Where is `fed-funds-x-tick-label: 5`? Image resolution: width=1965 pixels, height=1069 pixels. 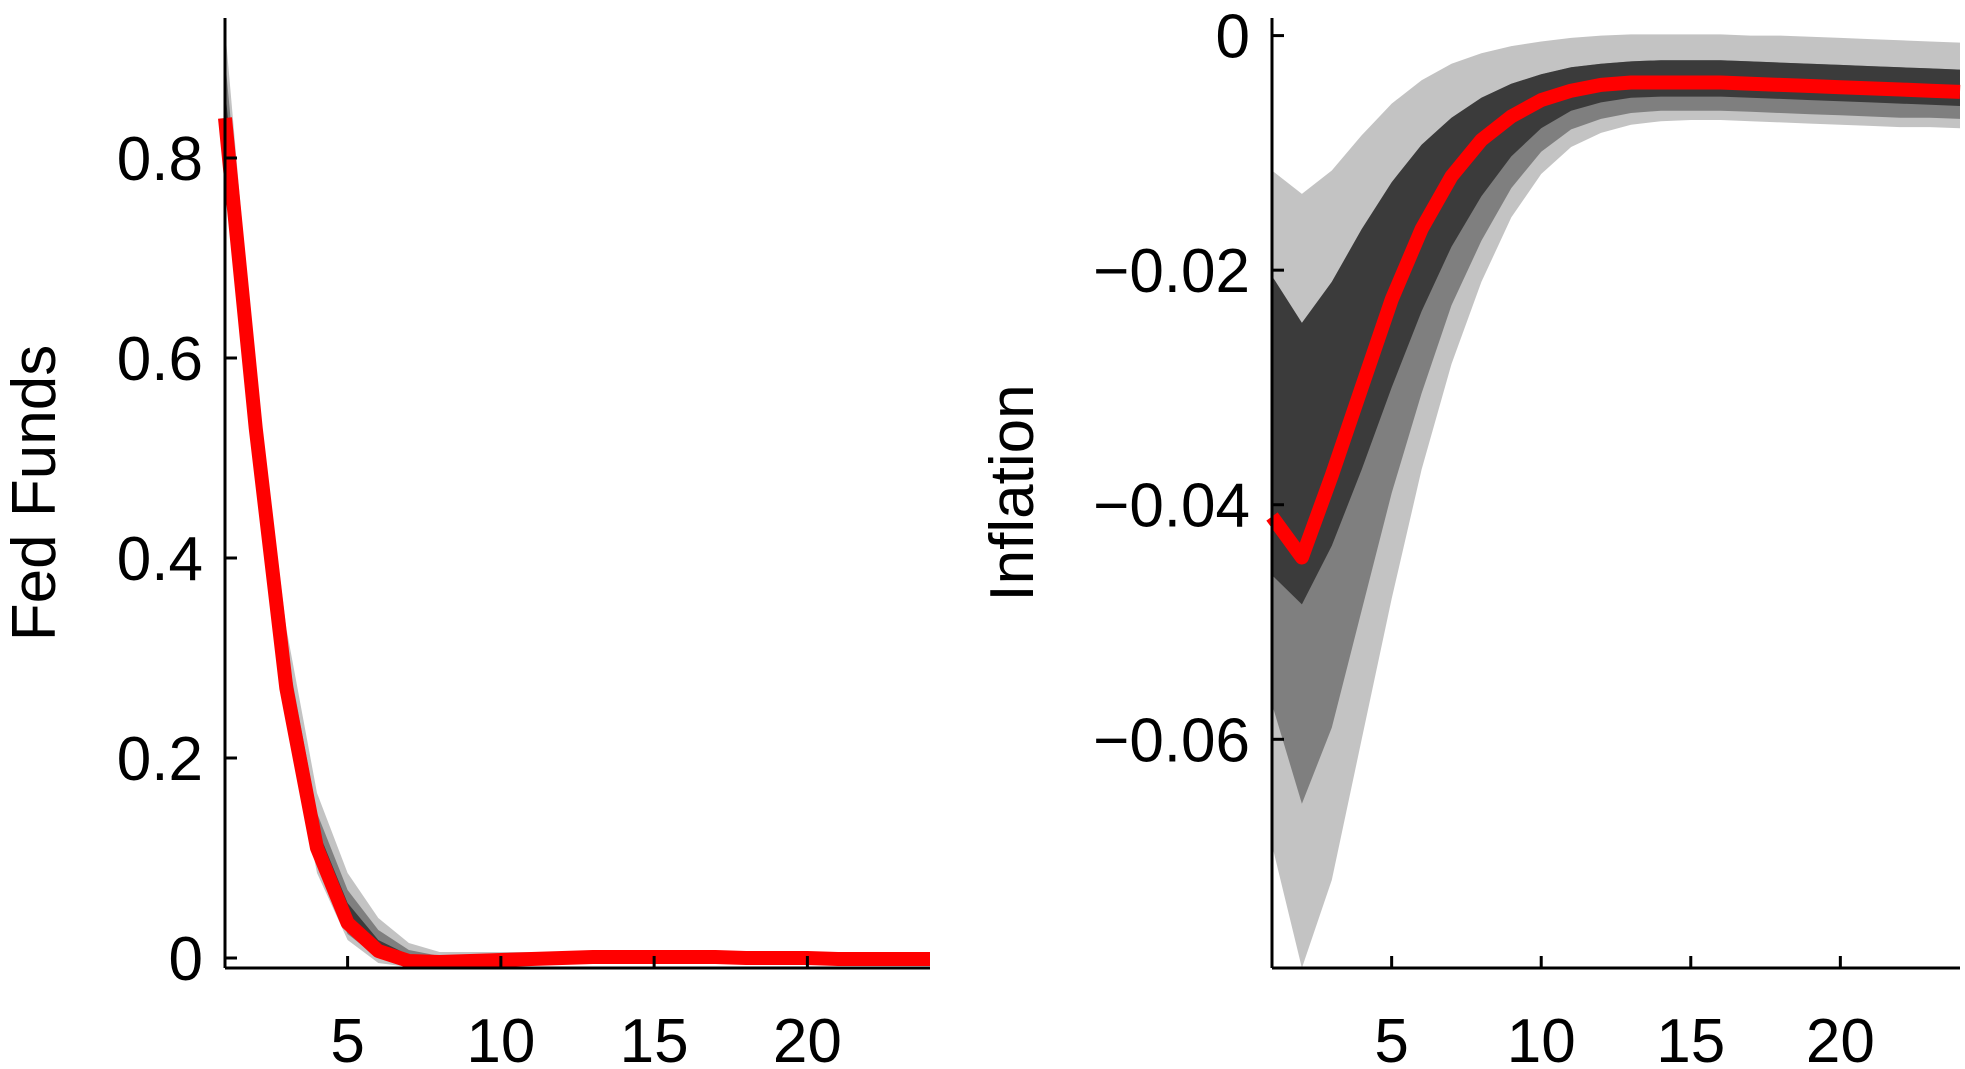
fed-funds-x-tick-label: 5 is located at coordinates (347, 1038).